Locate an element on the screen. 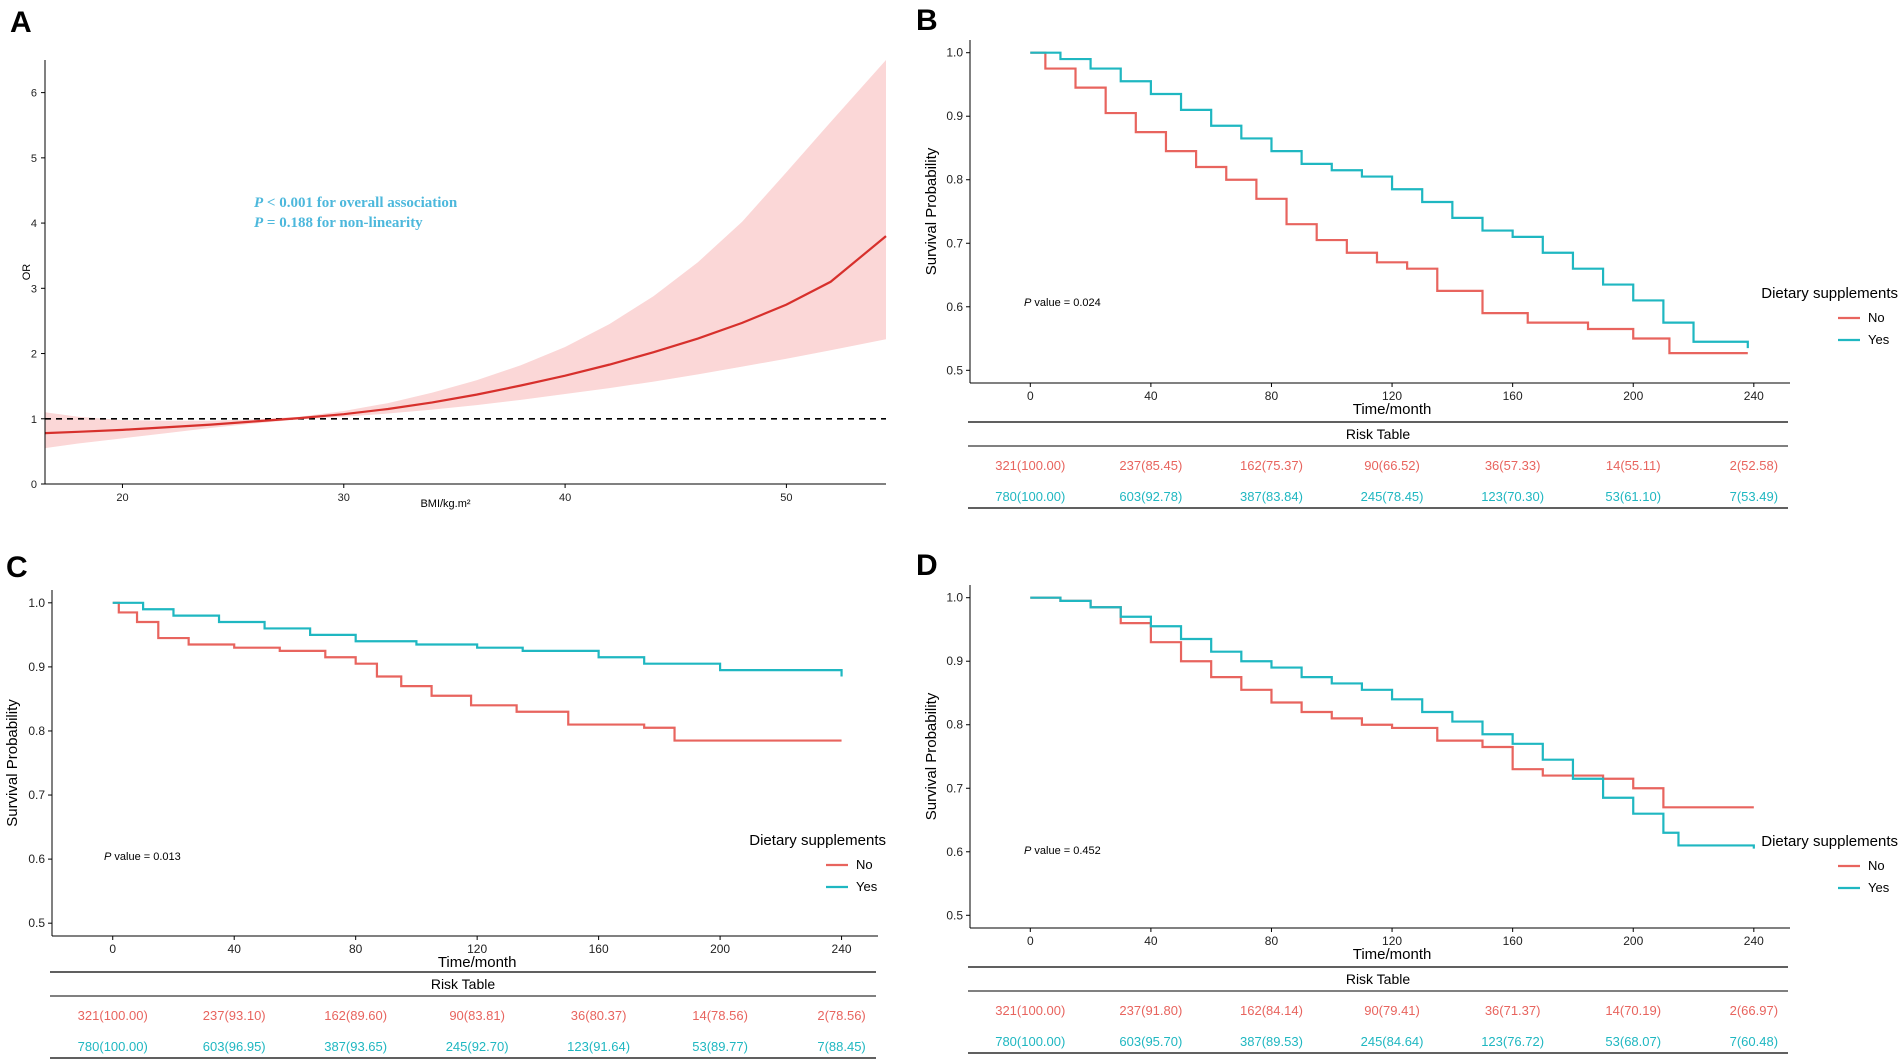  x-tick-label: 120 is located at coordinates (1392, 941).